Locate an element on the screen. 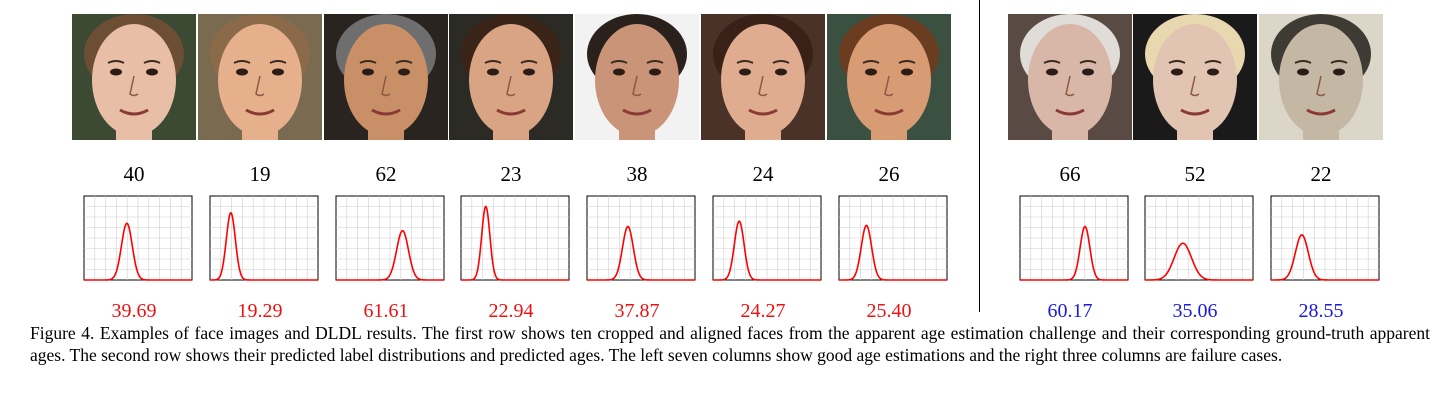 This screenshot has width=1441, height=408. result-column: 62 61.61 is located at coordinates (386, 168).